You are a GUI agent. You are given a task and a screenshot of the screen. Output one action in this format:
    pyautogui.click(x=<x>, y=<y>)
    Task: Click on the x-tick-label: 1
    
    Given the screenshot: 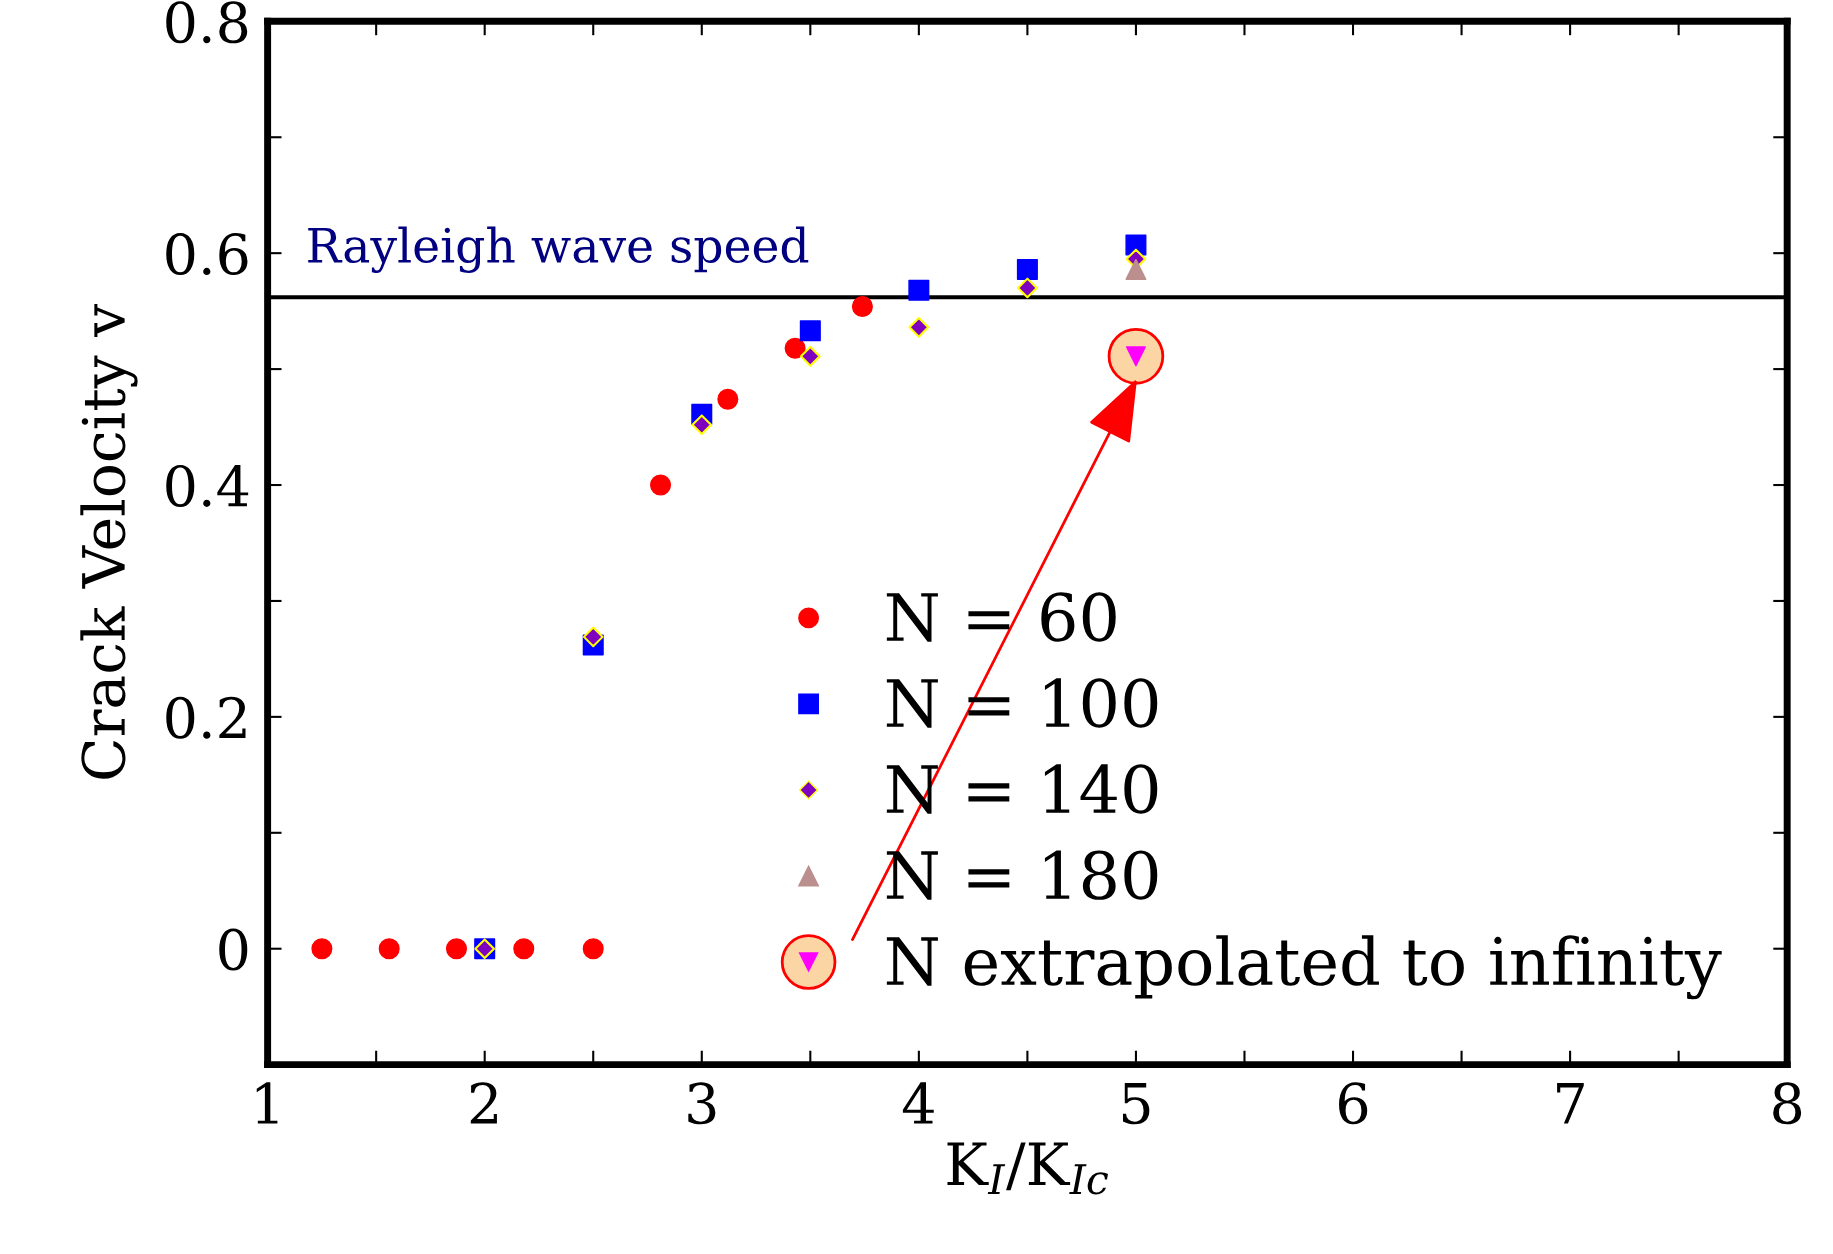 What is the action you would take?
    pyautogui.click(x=267, y=1103)
    